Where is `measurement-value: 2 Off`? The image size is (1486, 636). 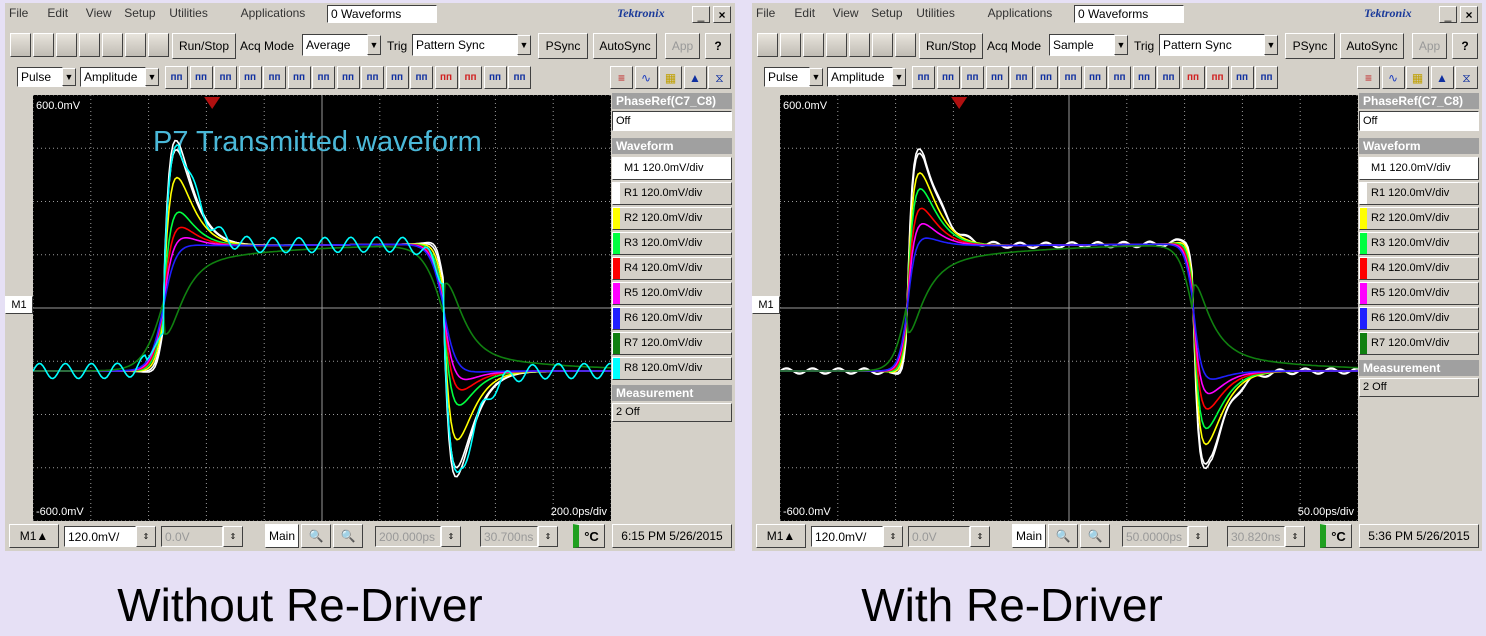 measurement-value: 2 Off is located at coordinates (1419, 387).